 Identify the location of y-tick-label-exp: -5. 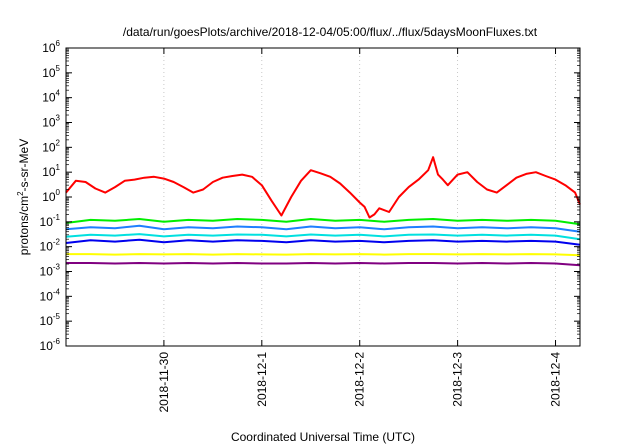
(57, 316).